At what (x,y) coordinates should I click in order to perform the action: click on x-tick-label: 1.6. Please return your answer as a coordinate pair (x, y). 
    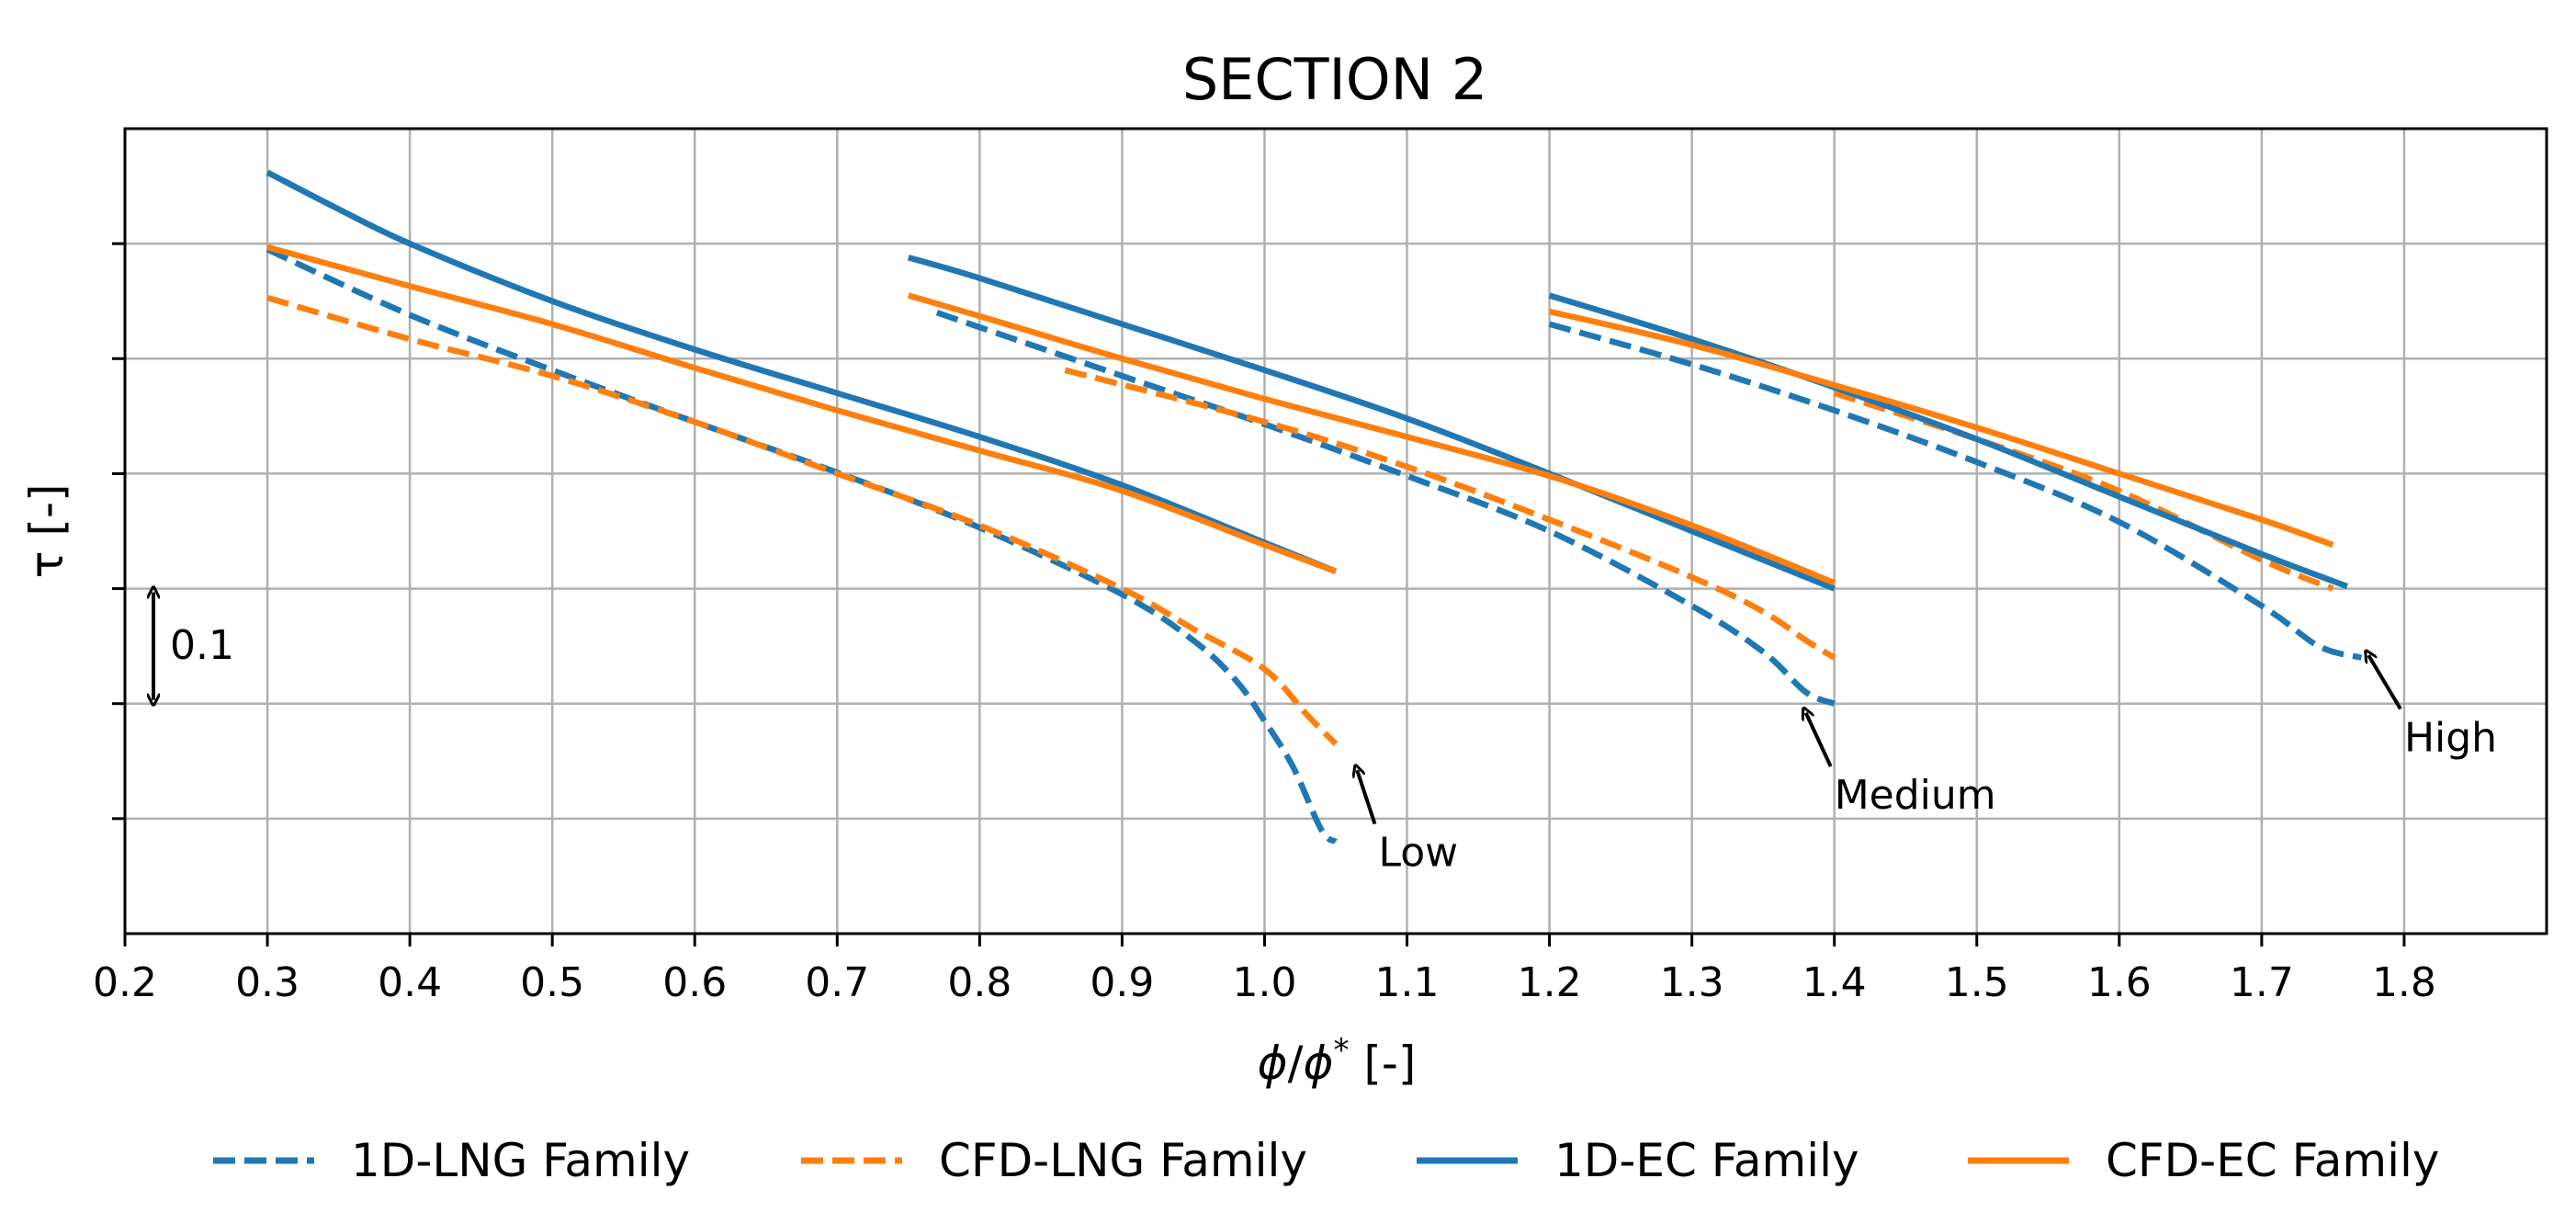
    Looking at the image, I should click on (2119, 982).